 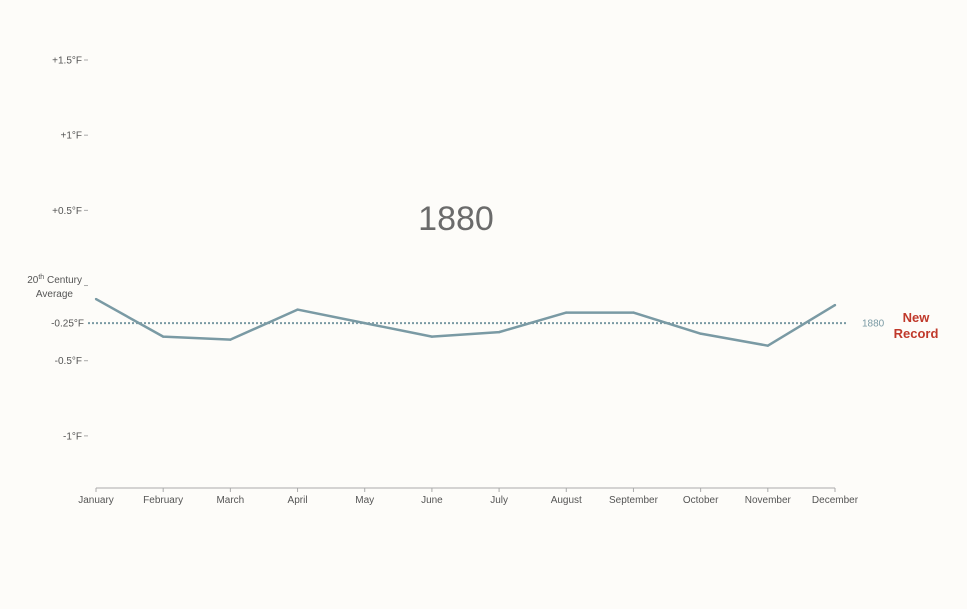 I want to click on x-tick-label: October, so click(x=701, y=500).